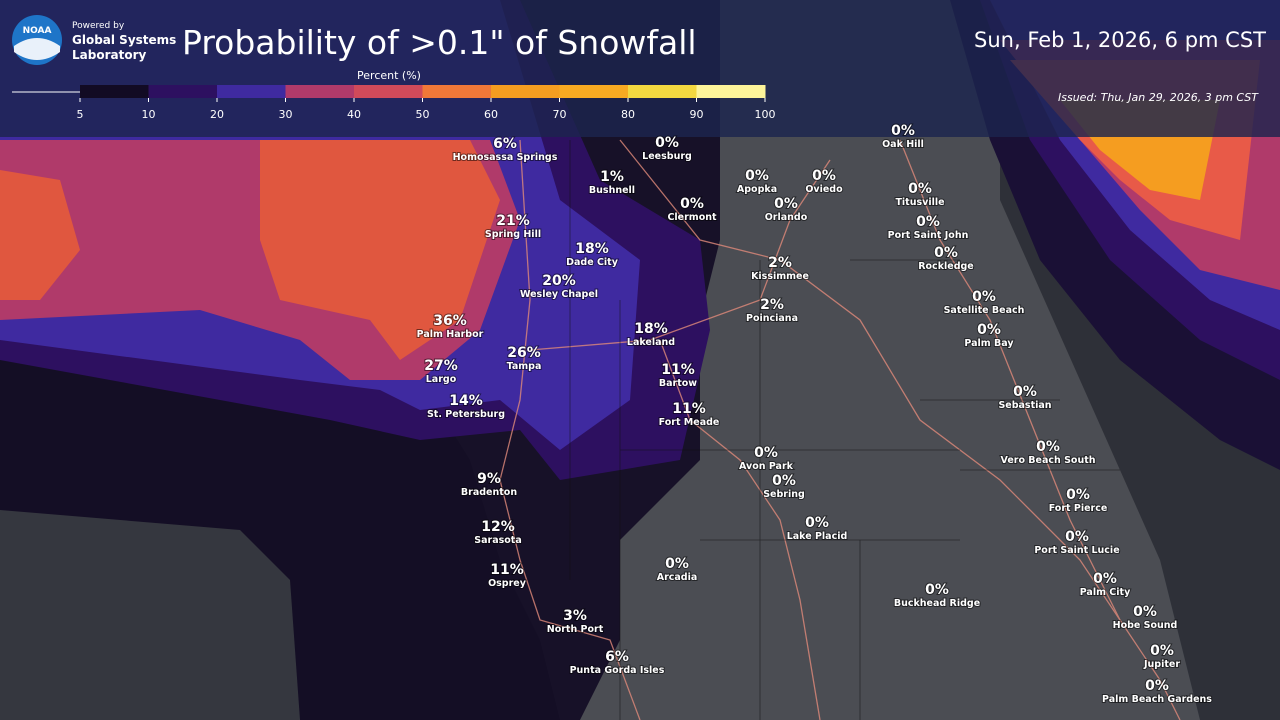 This screenshot has width=1280, height=720. Describe the element at coordinates (780, 276) in the screenshot. I see `city-name: Kissimmee` at that location.